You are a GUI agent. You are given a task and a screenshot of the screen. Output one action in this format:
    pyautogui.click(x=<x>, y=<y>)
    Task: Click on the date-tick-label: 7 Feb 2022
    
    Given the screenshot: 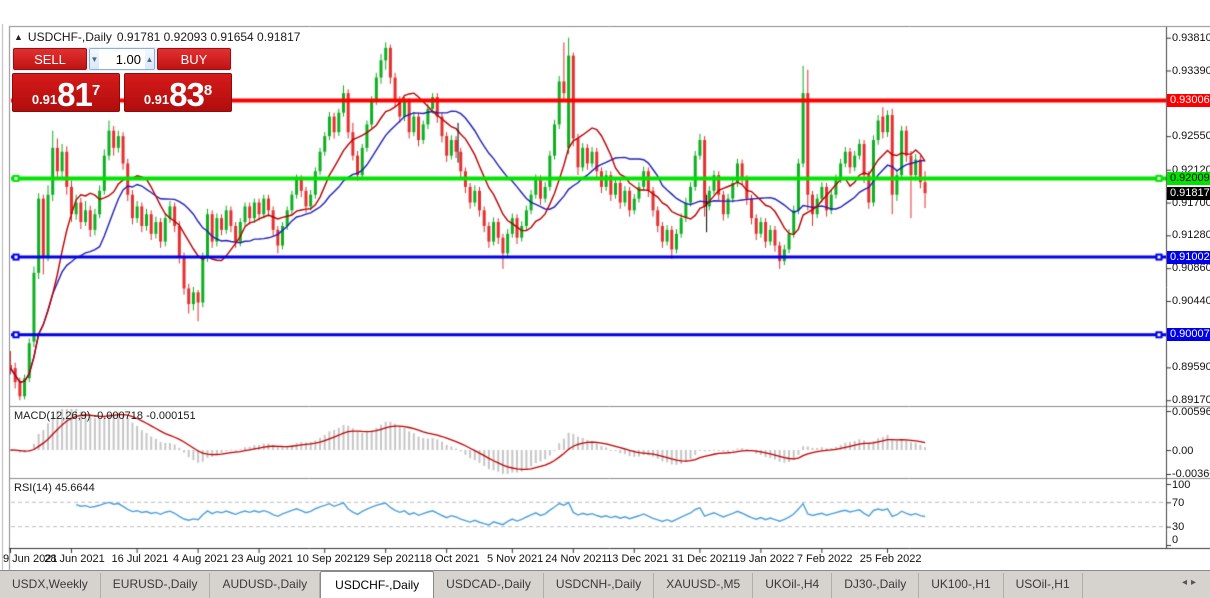 What is the action you would take?
    pyautogui.click(x=824, y=559)
    